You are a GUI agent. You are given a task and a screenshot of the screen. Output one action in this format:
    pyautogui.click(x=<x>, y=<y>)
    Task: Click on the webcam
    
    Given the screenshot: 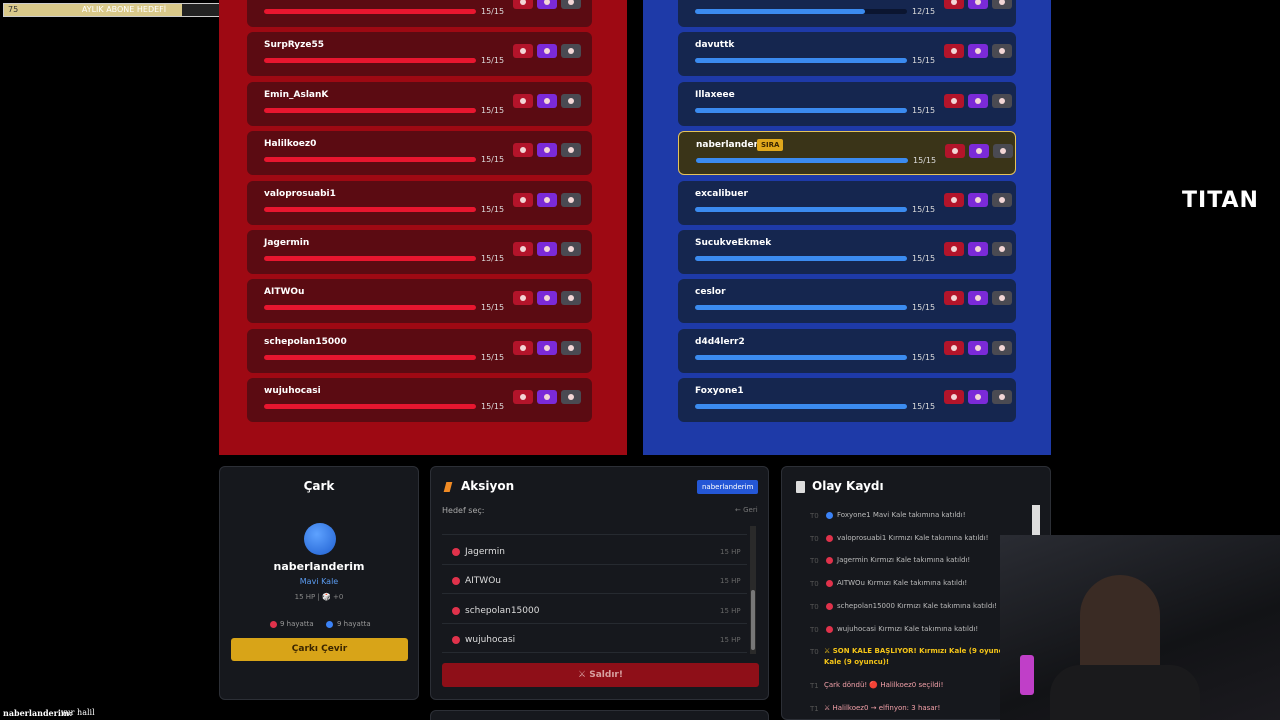 What is the action you would take?
    pyautogui.click(x=1140, y=627)
    